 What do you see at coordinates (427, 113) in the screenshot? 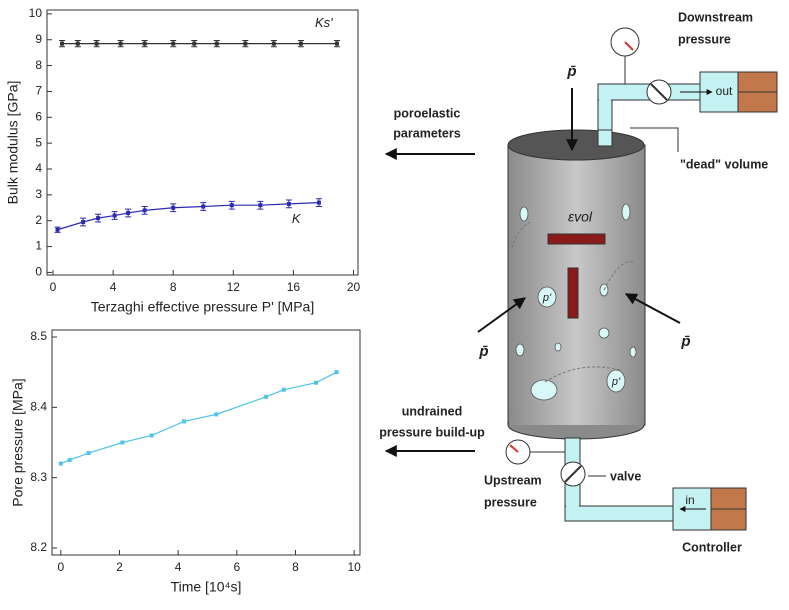
I see `poroelastic-label: poroelastic` at bounding box center [427, 113].